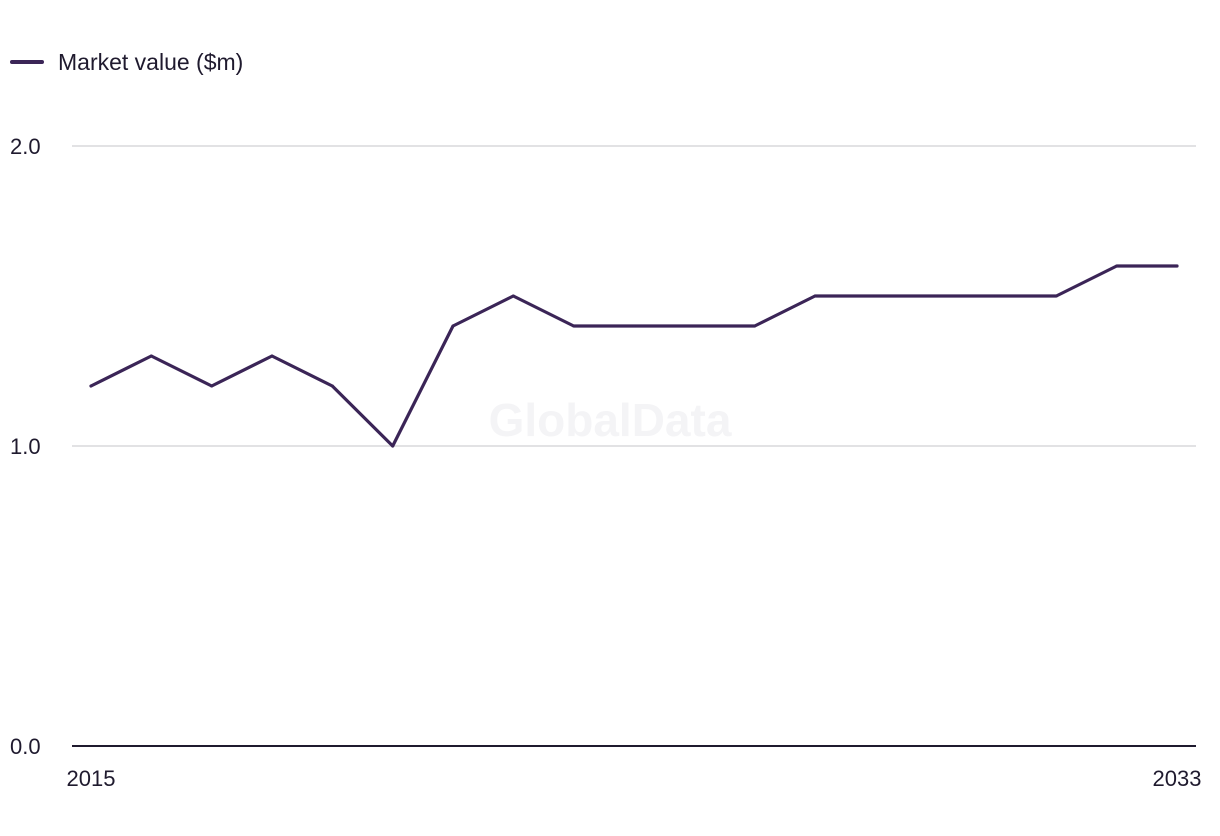  I want to click on legend: Market value ($m), so click(126, 62).